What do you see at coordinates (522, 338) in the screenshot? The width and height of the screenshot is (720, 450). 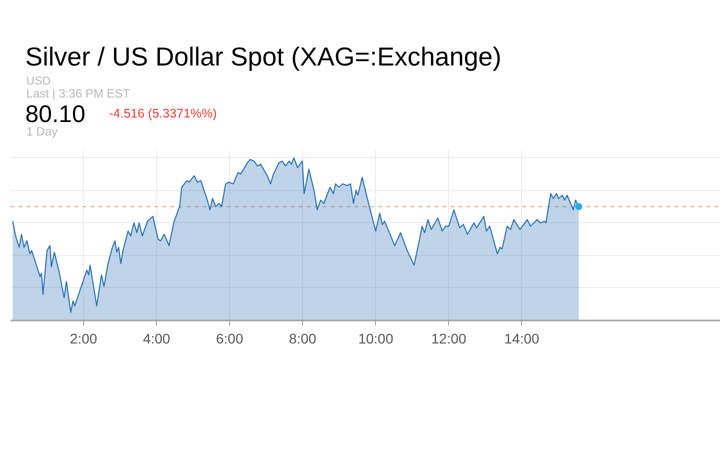 I see `x-tick-label: 14:00` at bounding box center [522, 338].